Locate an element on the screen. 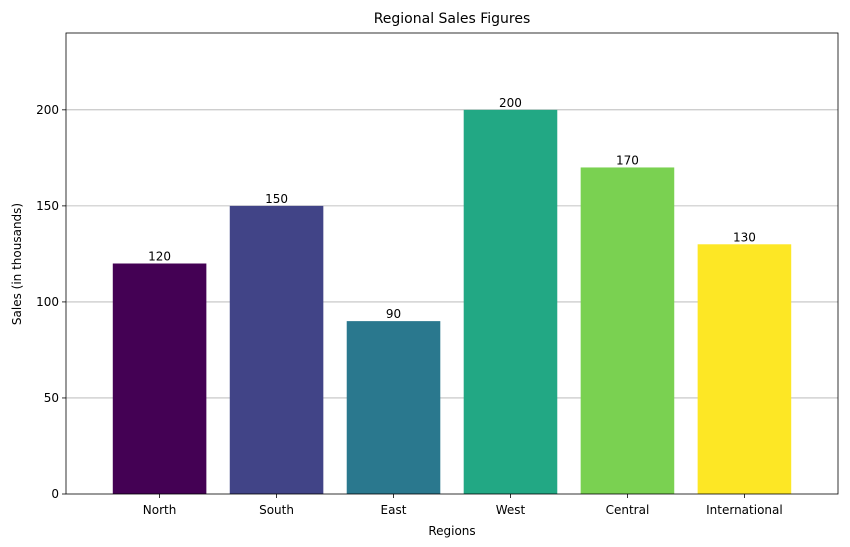 Image resolution: width=850 pixels, height=547 pixels. x-tick-label: International is located at coordinates (744, 510).